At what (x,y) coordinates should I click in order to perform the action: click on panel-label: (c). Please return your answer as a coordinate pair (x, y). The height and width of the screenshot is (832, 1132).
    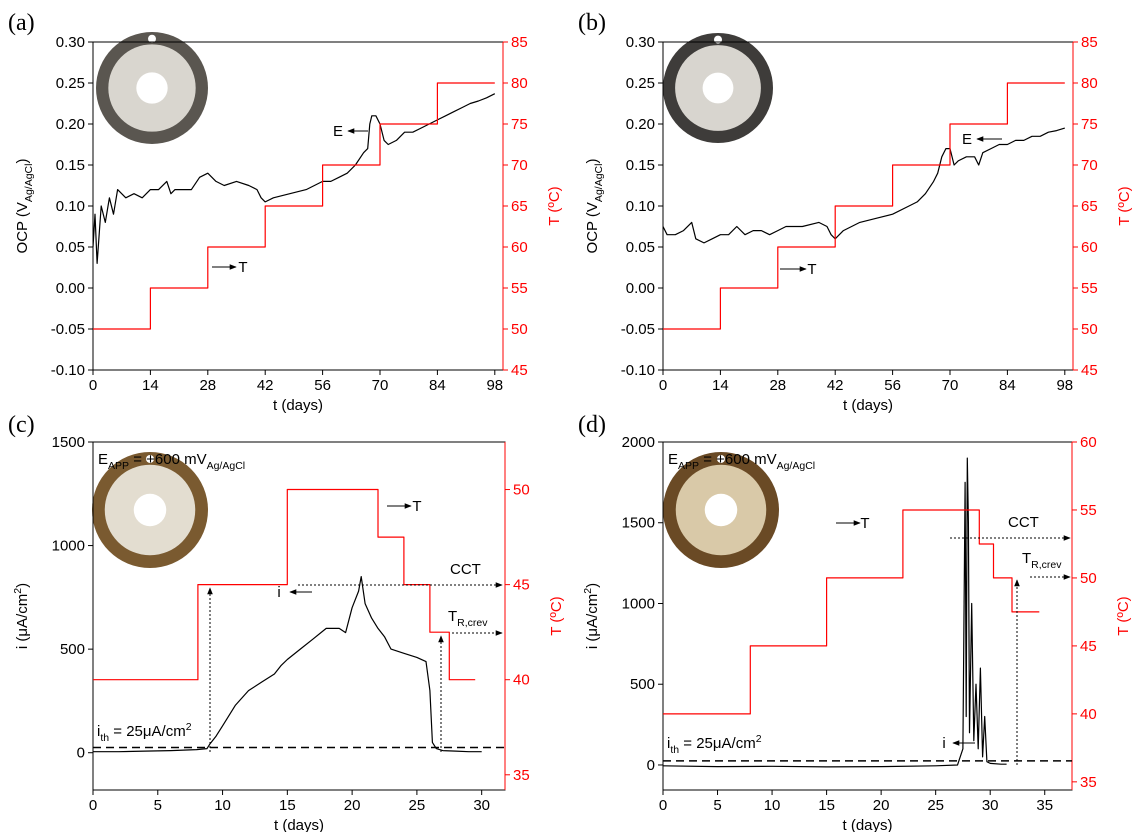
    Looking at the image, I should click on (21, 425).